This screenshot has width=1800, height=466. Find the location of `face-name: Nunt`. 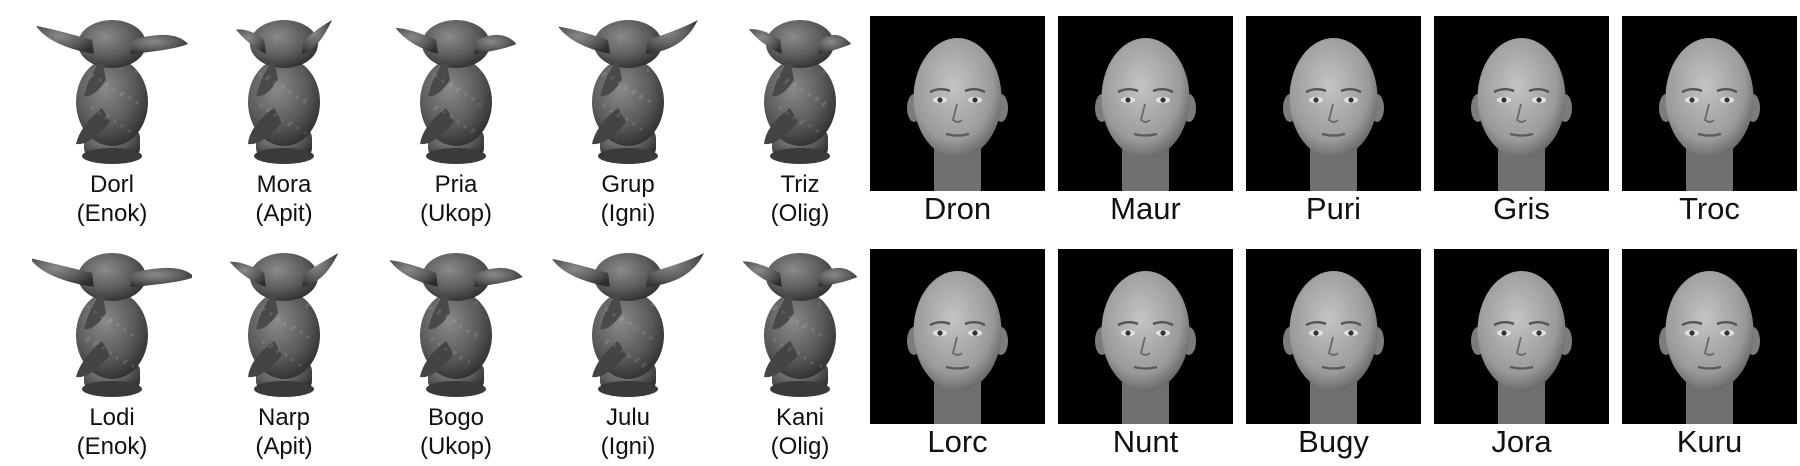

face-name: Nunt is located at coordinates (1145, 441).